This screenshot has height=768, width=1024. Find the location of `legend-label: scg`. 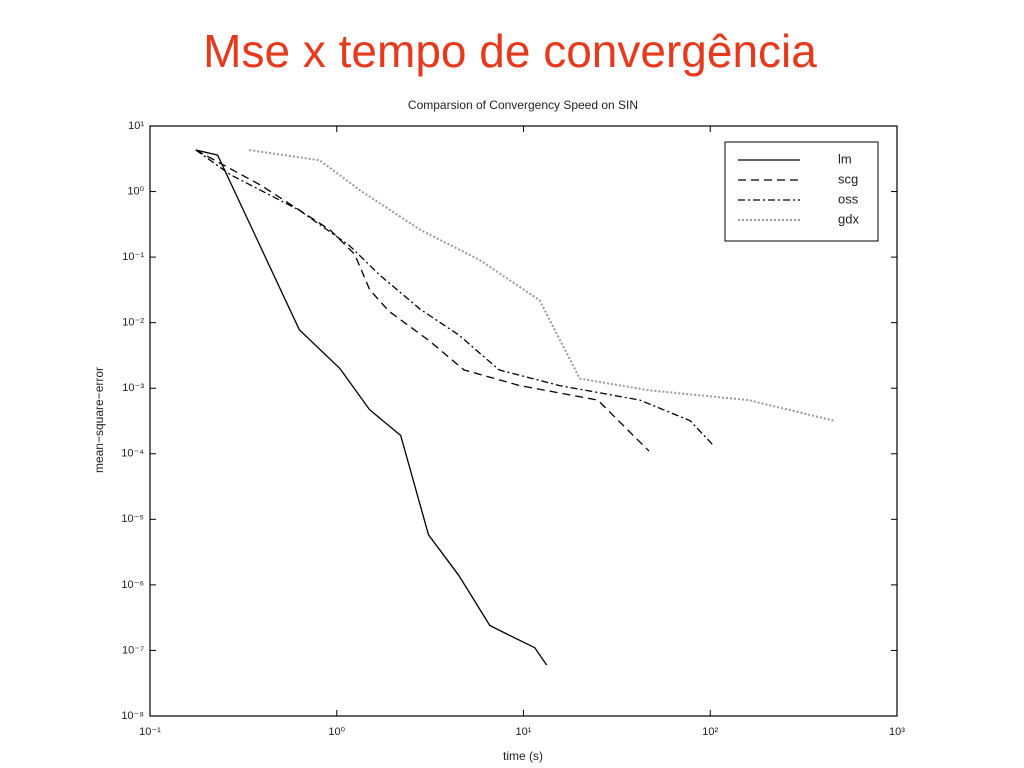

legend-label: scg is located at coordinates (848, 178).